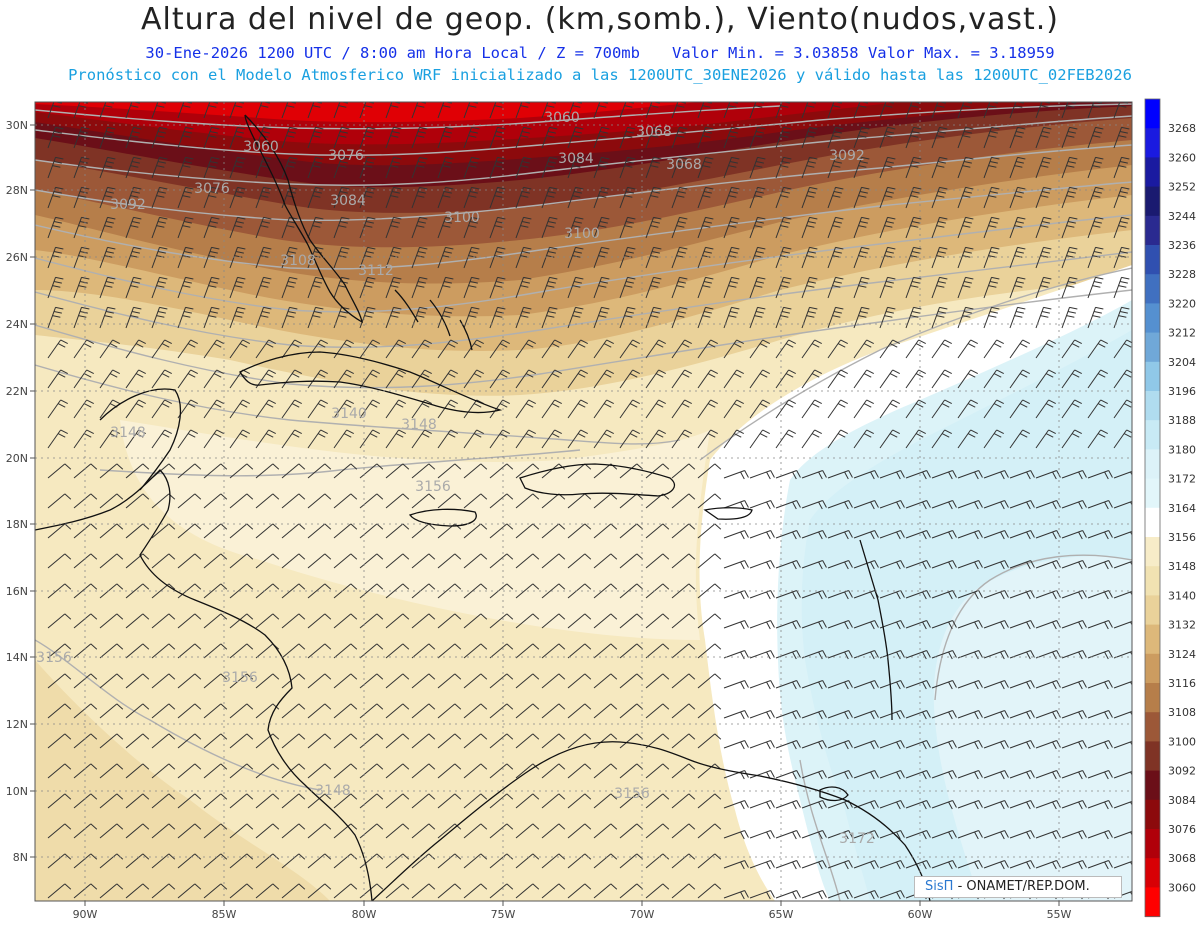  I want to click on contour-label: 3084, so click(348, 201).